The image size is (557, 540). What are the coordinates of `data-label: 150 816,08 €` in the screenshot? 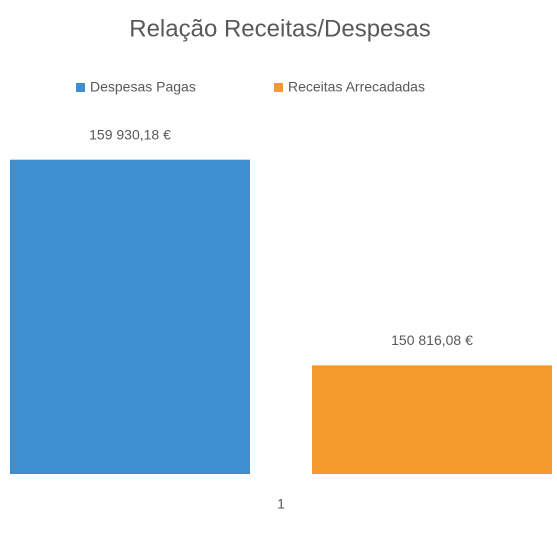 It's located at (432, 340).